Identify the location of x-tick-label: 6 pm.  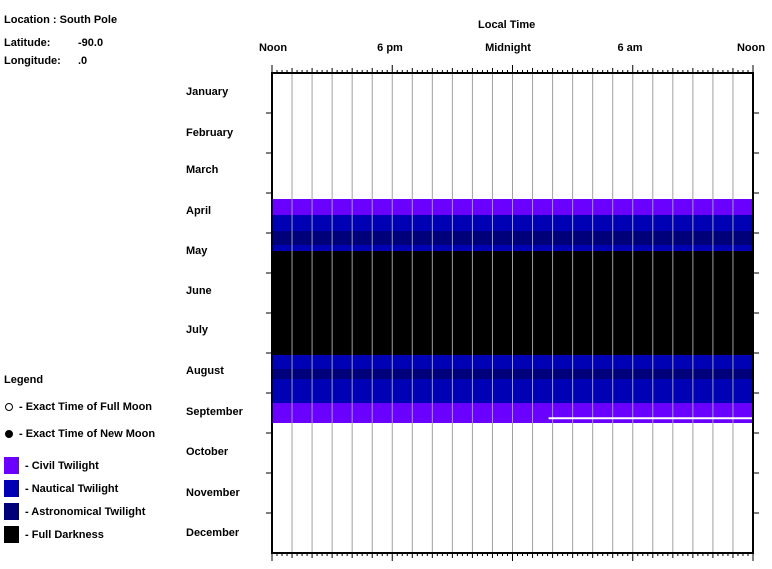
(390, 48).